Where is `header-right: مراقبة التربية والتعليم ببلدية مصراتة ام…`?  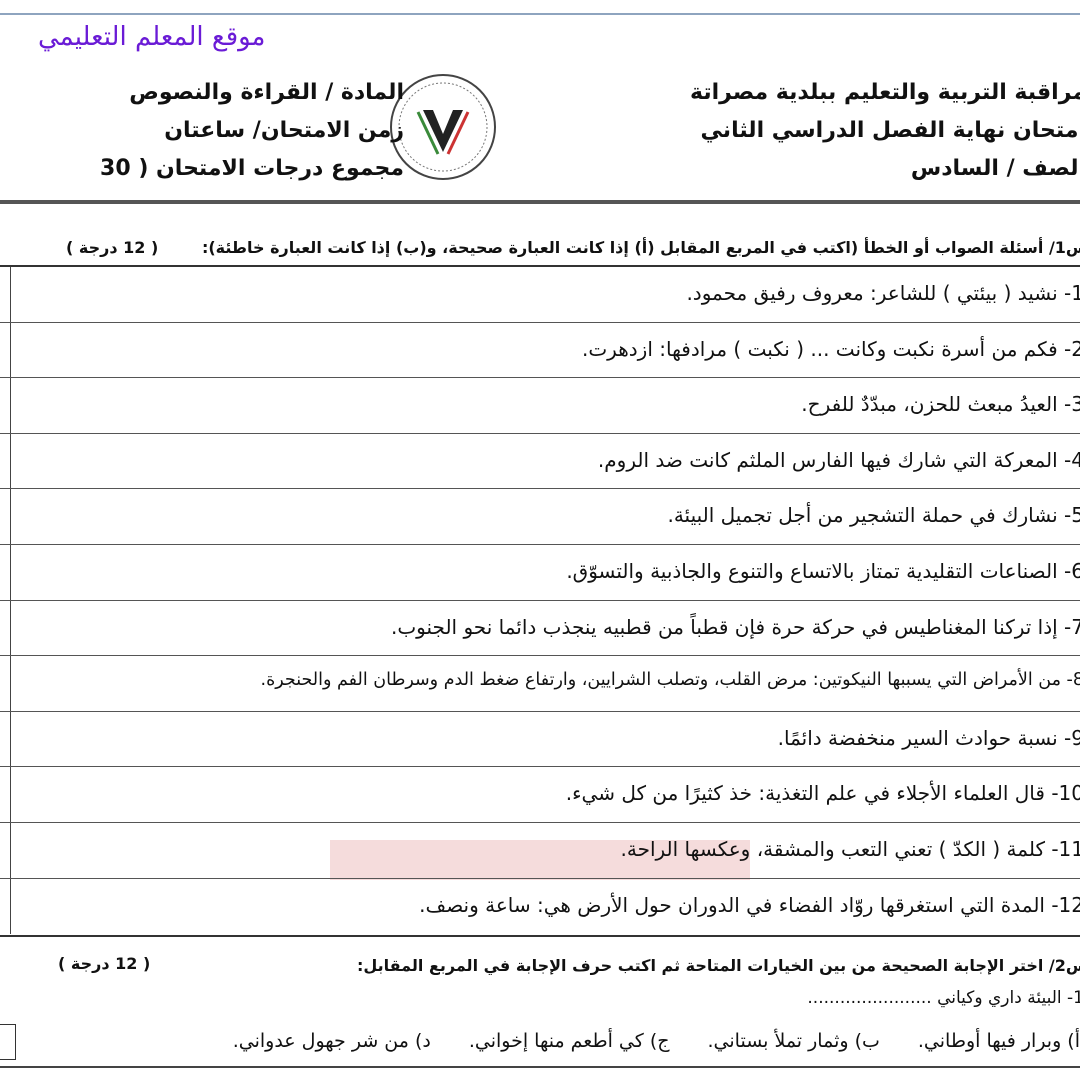
header-right: مراقبة التربية والتعليم ببلدية مصراتة ام… is located at coordinates (885, 131).